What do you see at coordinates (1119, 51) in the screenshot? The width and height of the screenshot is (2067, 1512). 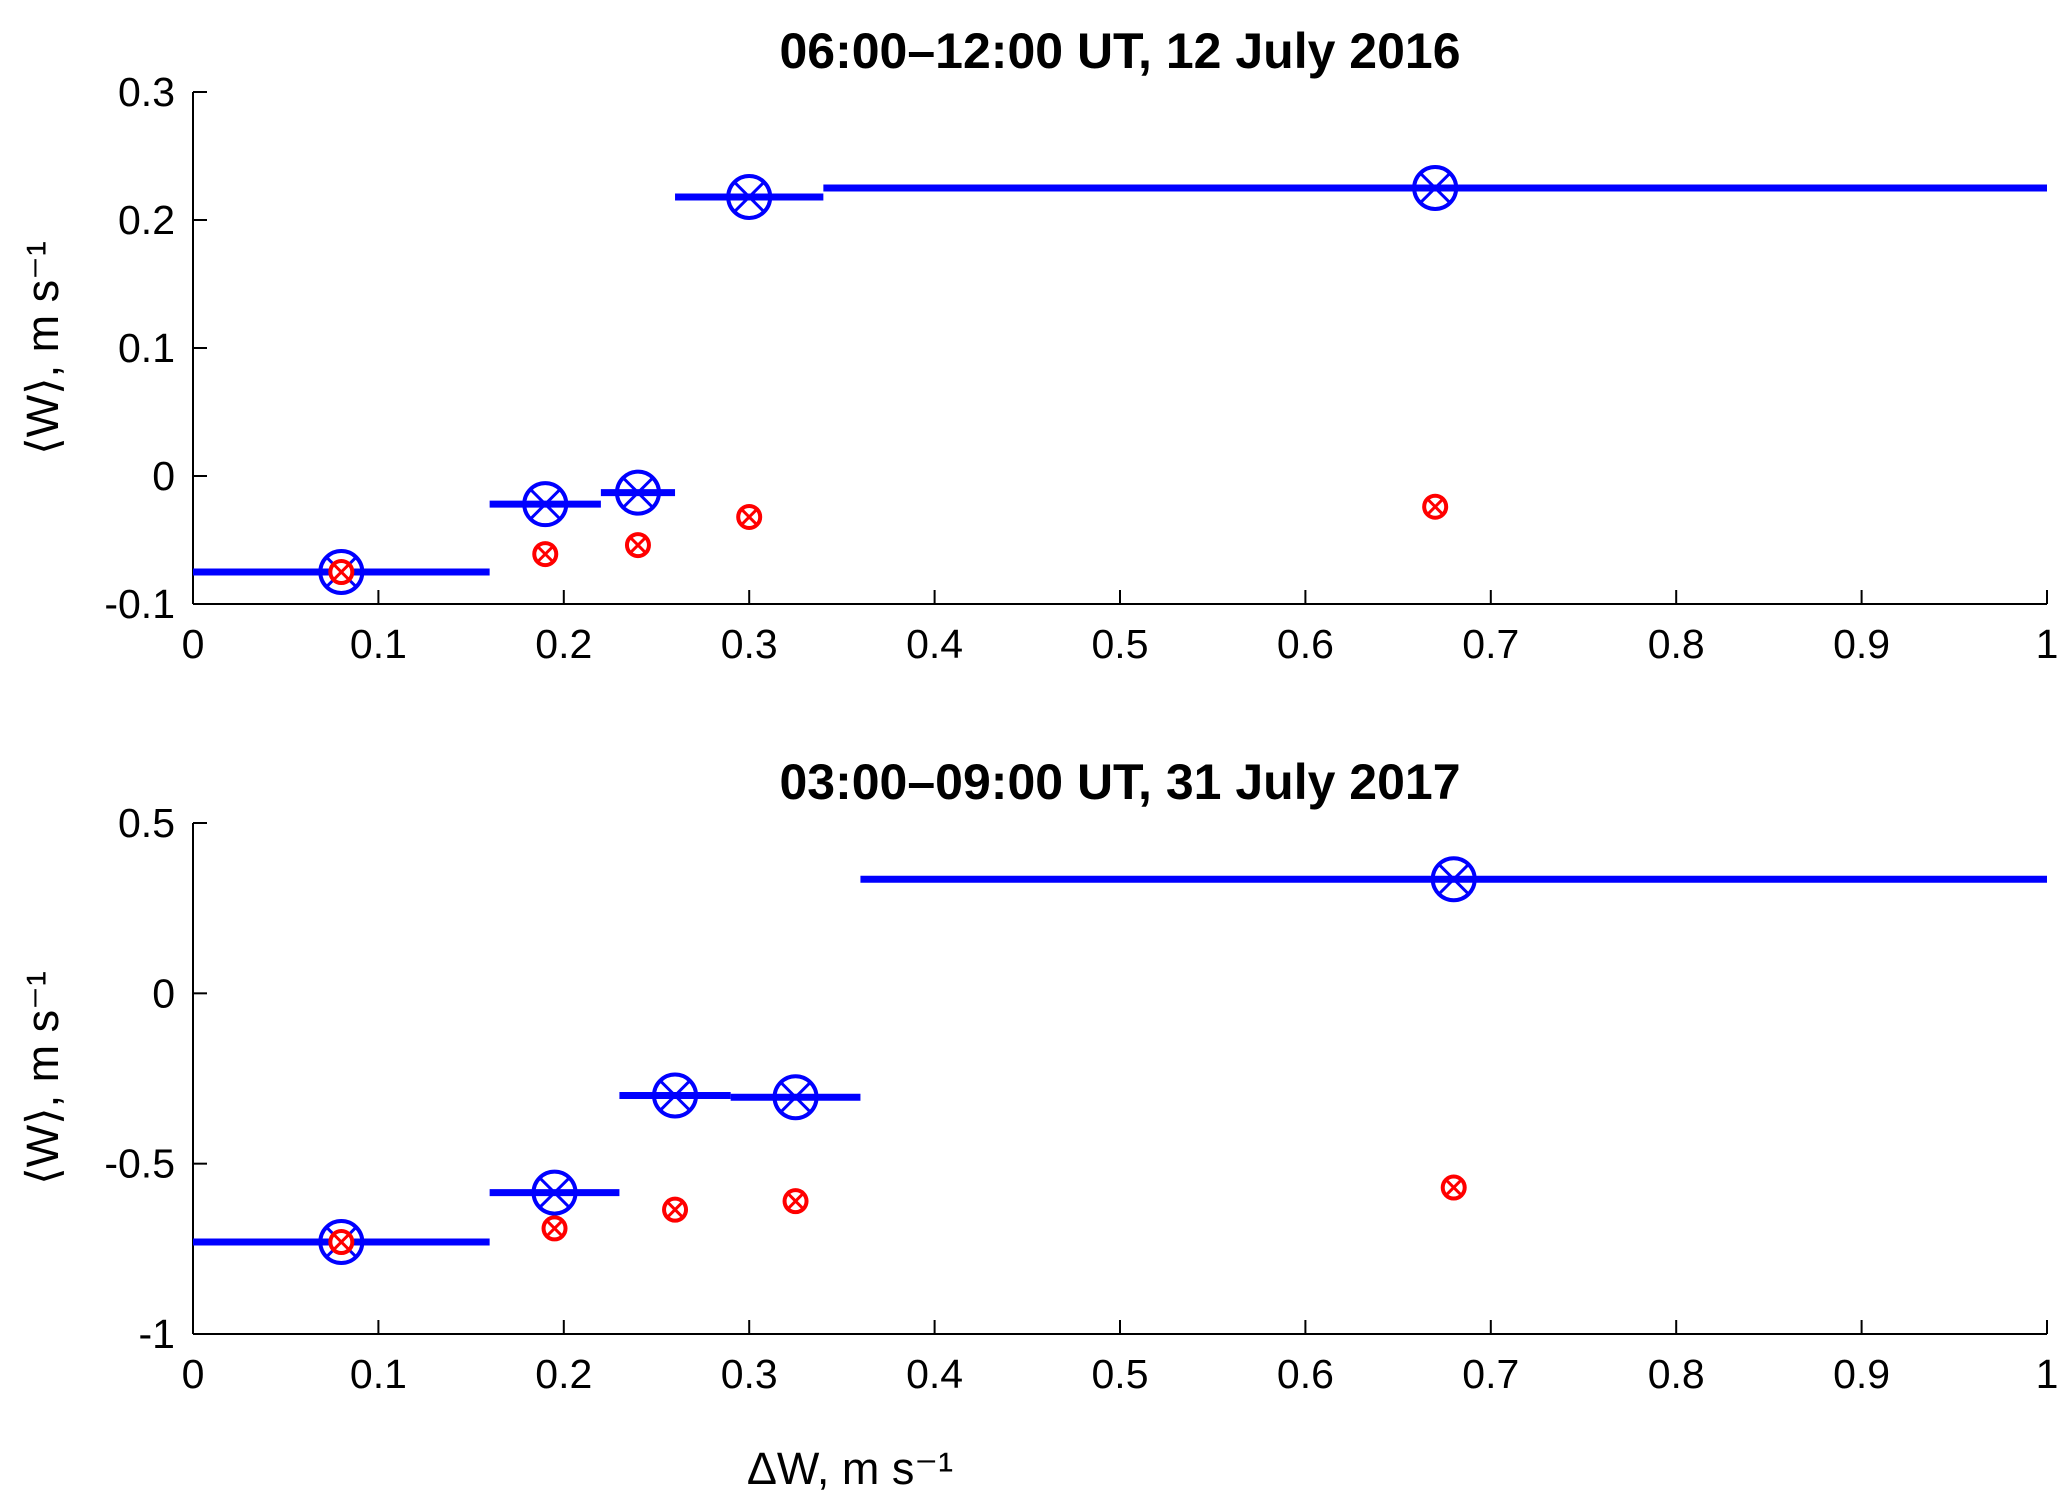 I see `chart-title: 06:00–12:00 UT, 12 July 2016` at bounding box center [1119, 51].